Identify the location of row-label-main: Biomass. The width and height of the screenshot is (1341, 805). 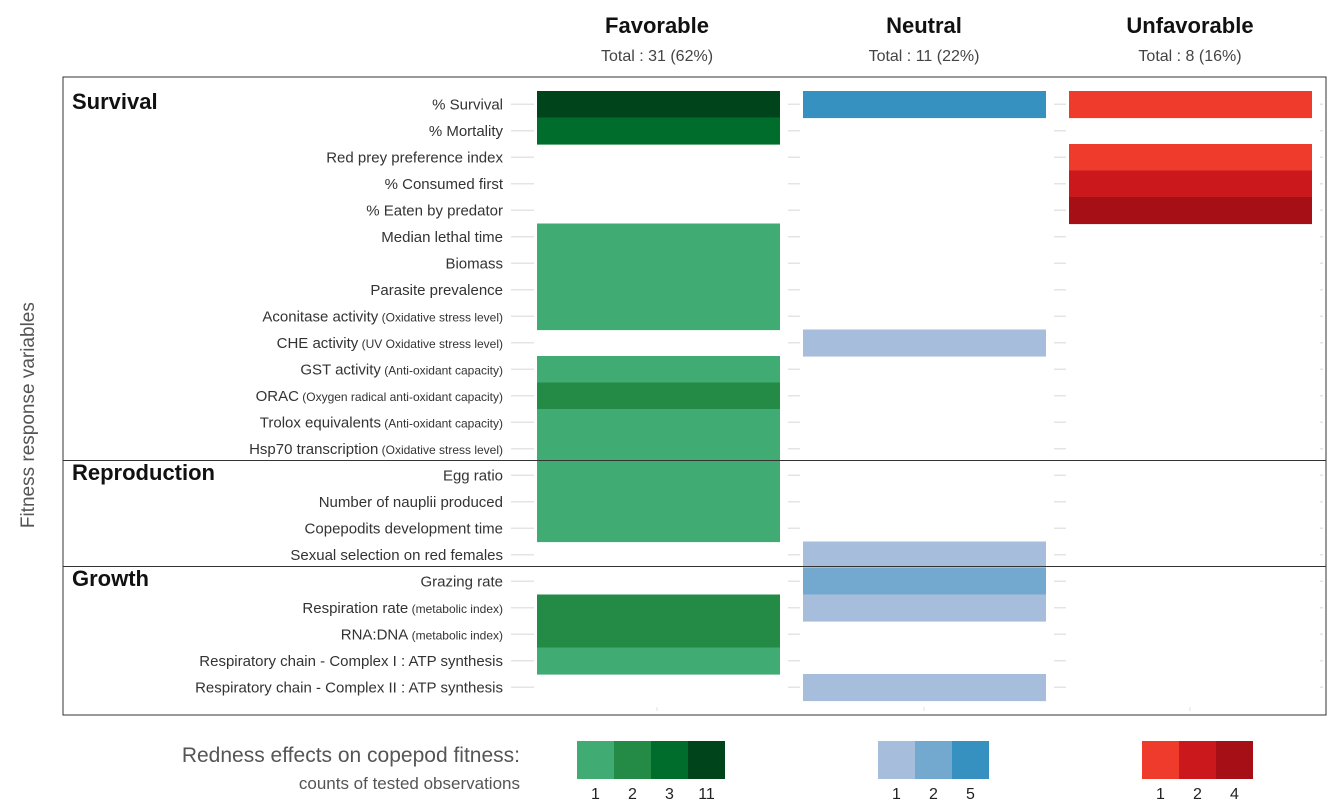
(474, 263).